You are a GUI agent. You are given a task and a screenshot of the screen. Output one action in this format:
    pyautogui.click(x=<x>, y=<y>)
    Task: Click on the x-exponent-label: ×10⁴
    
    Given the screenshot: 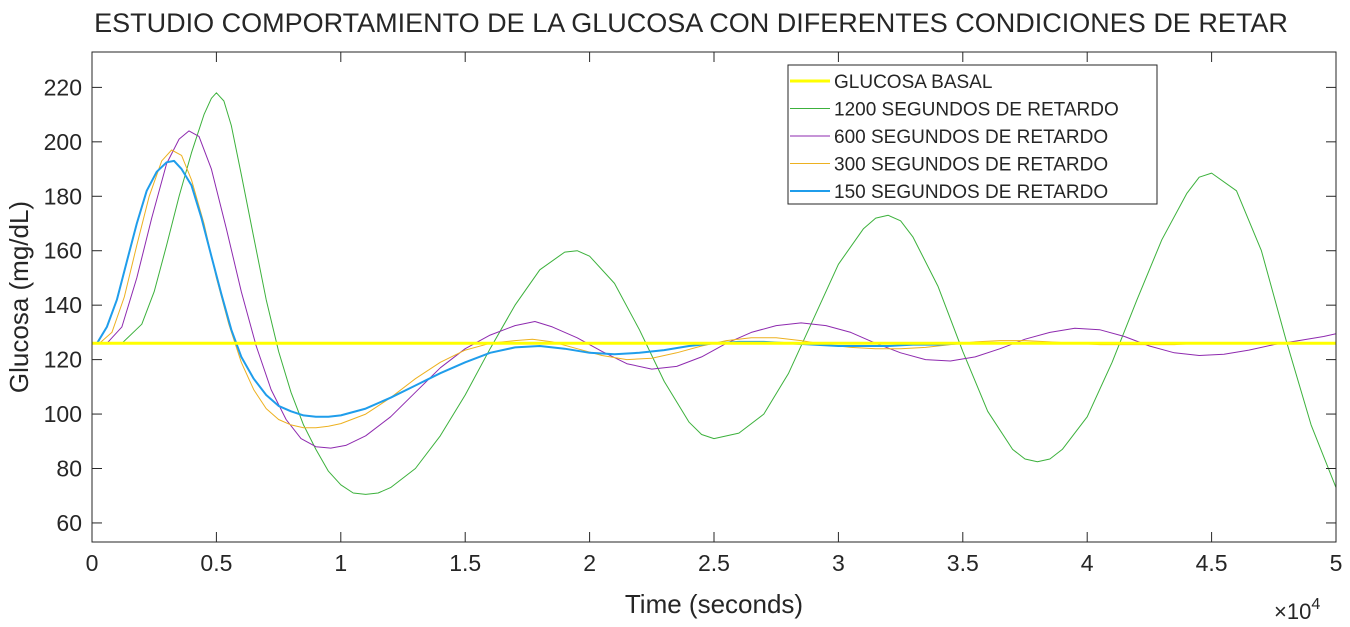 What is the action you would take?
    pyautogui.click(x=1297, y=610)
    